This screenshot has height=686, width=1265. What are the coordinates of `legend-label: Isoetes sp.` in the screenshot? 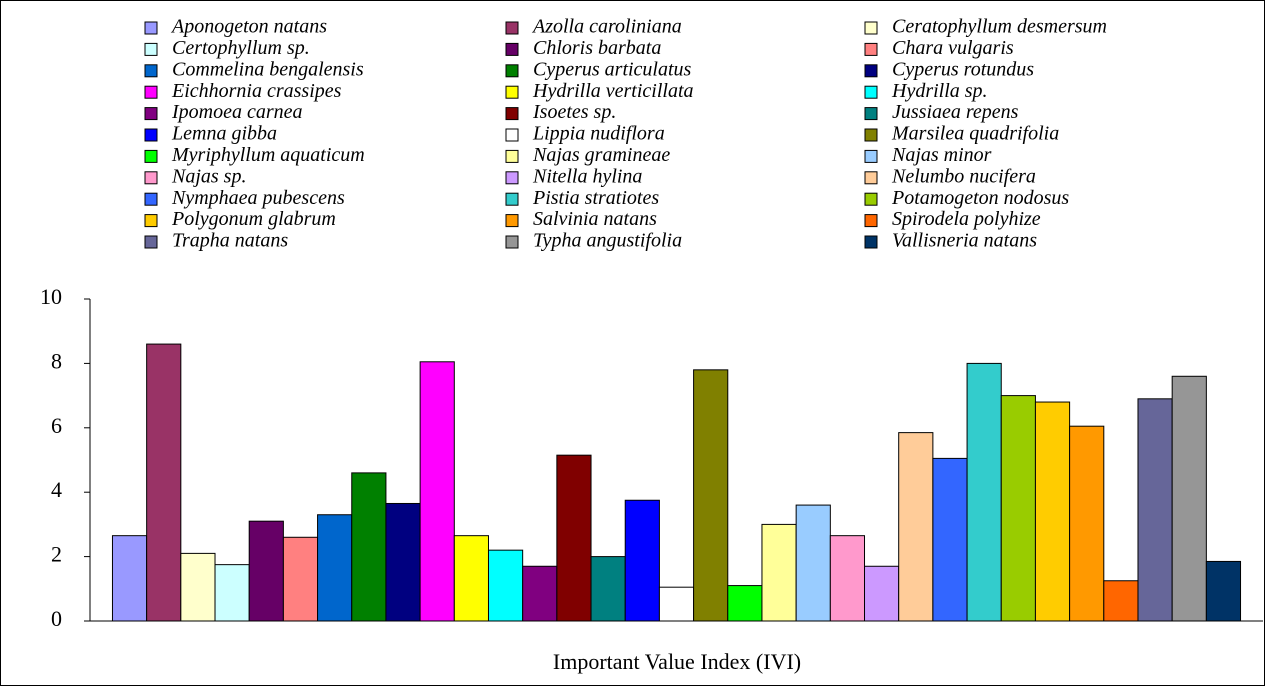 It's located at (574, 112).